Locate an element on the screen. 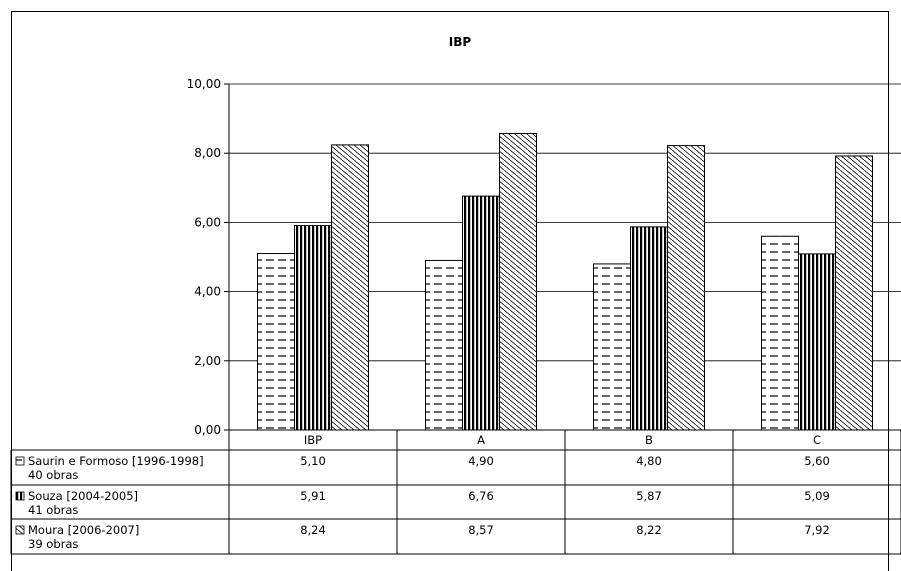 This screenshot has width=901, height=571. y-tick-label: 4,00 is located at coordinates (207, 292).